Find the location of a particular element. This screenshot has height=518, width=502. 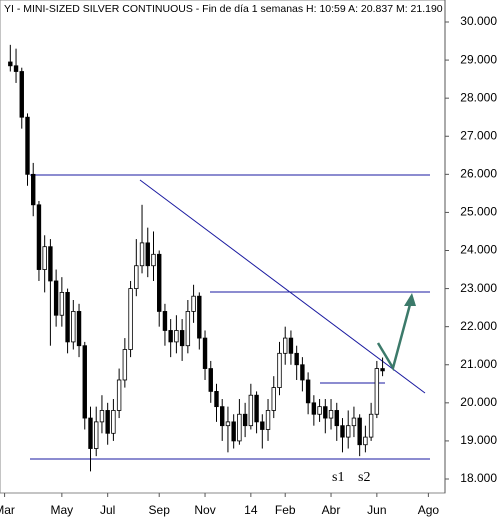

x-tick-label: Jul is located at coordinates (107, 510).